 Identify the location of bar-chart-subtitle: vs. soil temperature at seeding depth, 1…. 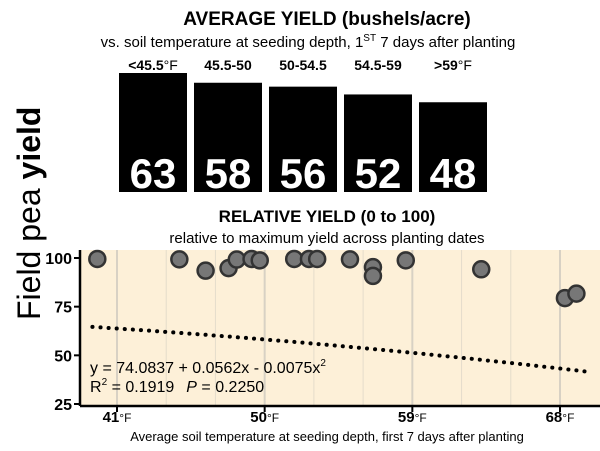
(308, 42).